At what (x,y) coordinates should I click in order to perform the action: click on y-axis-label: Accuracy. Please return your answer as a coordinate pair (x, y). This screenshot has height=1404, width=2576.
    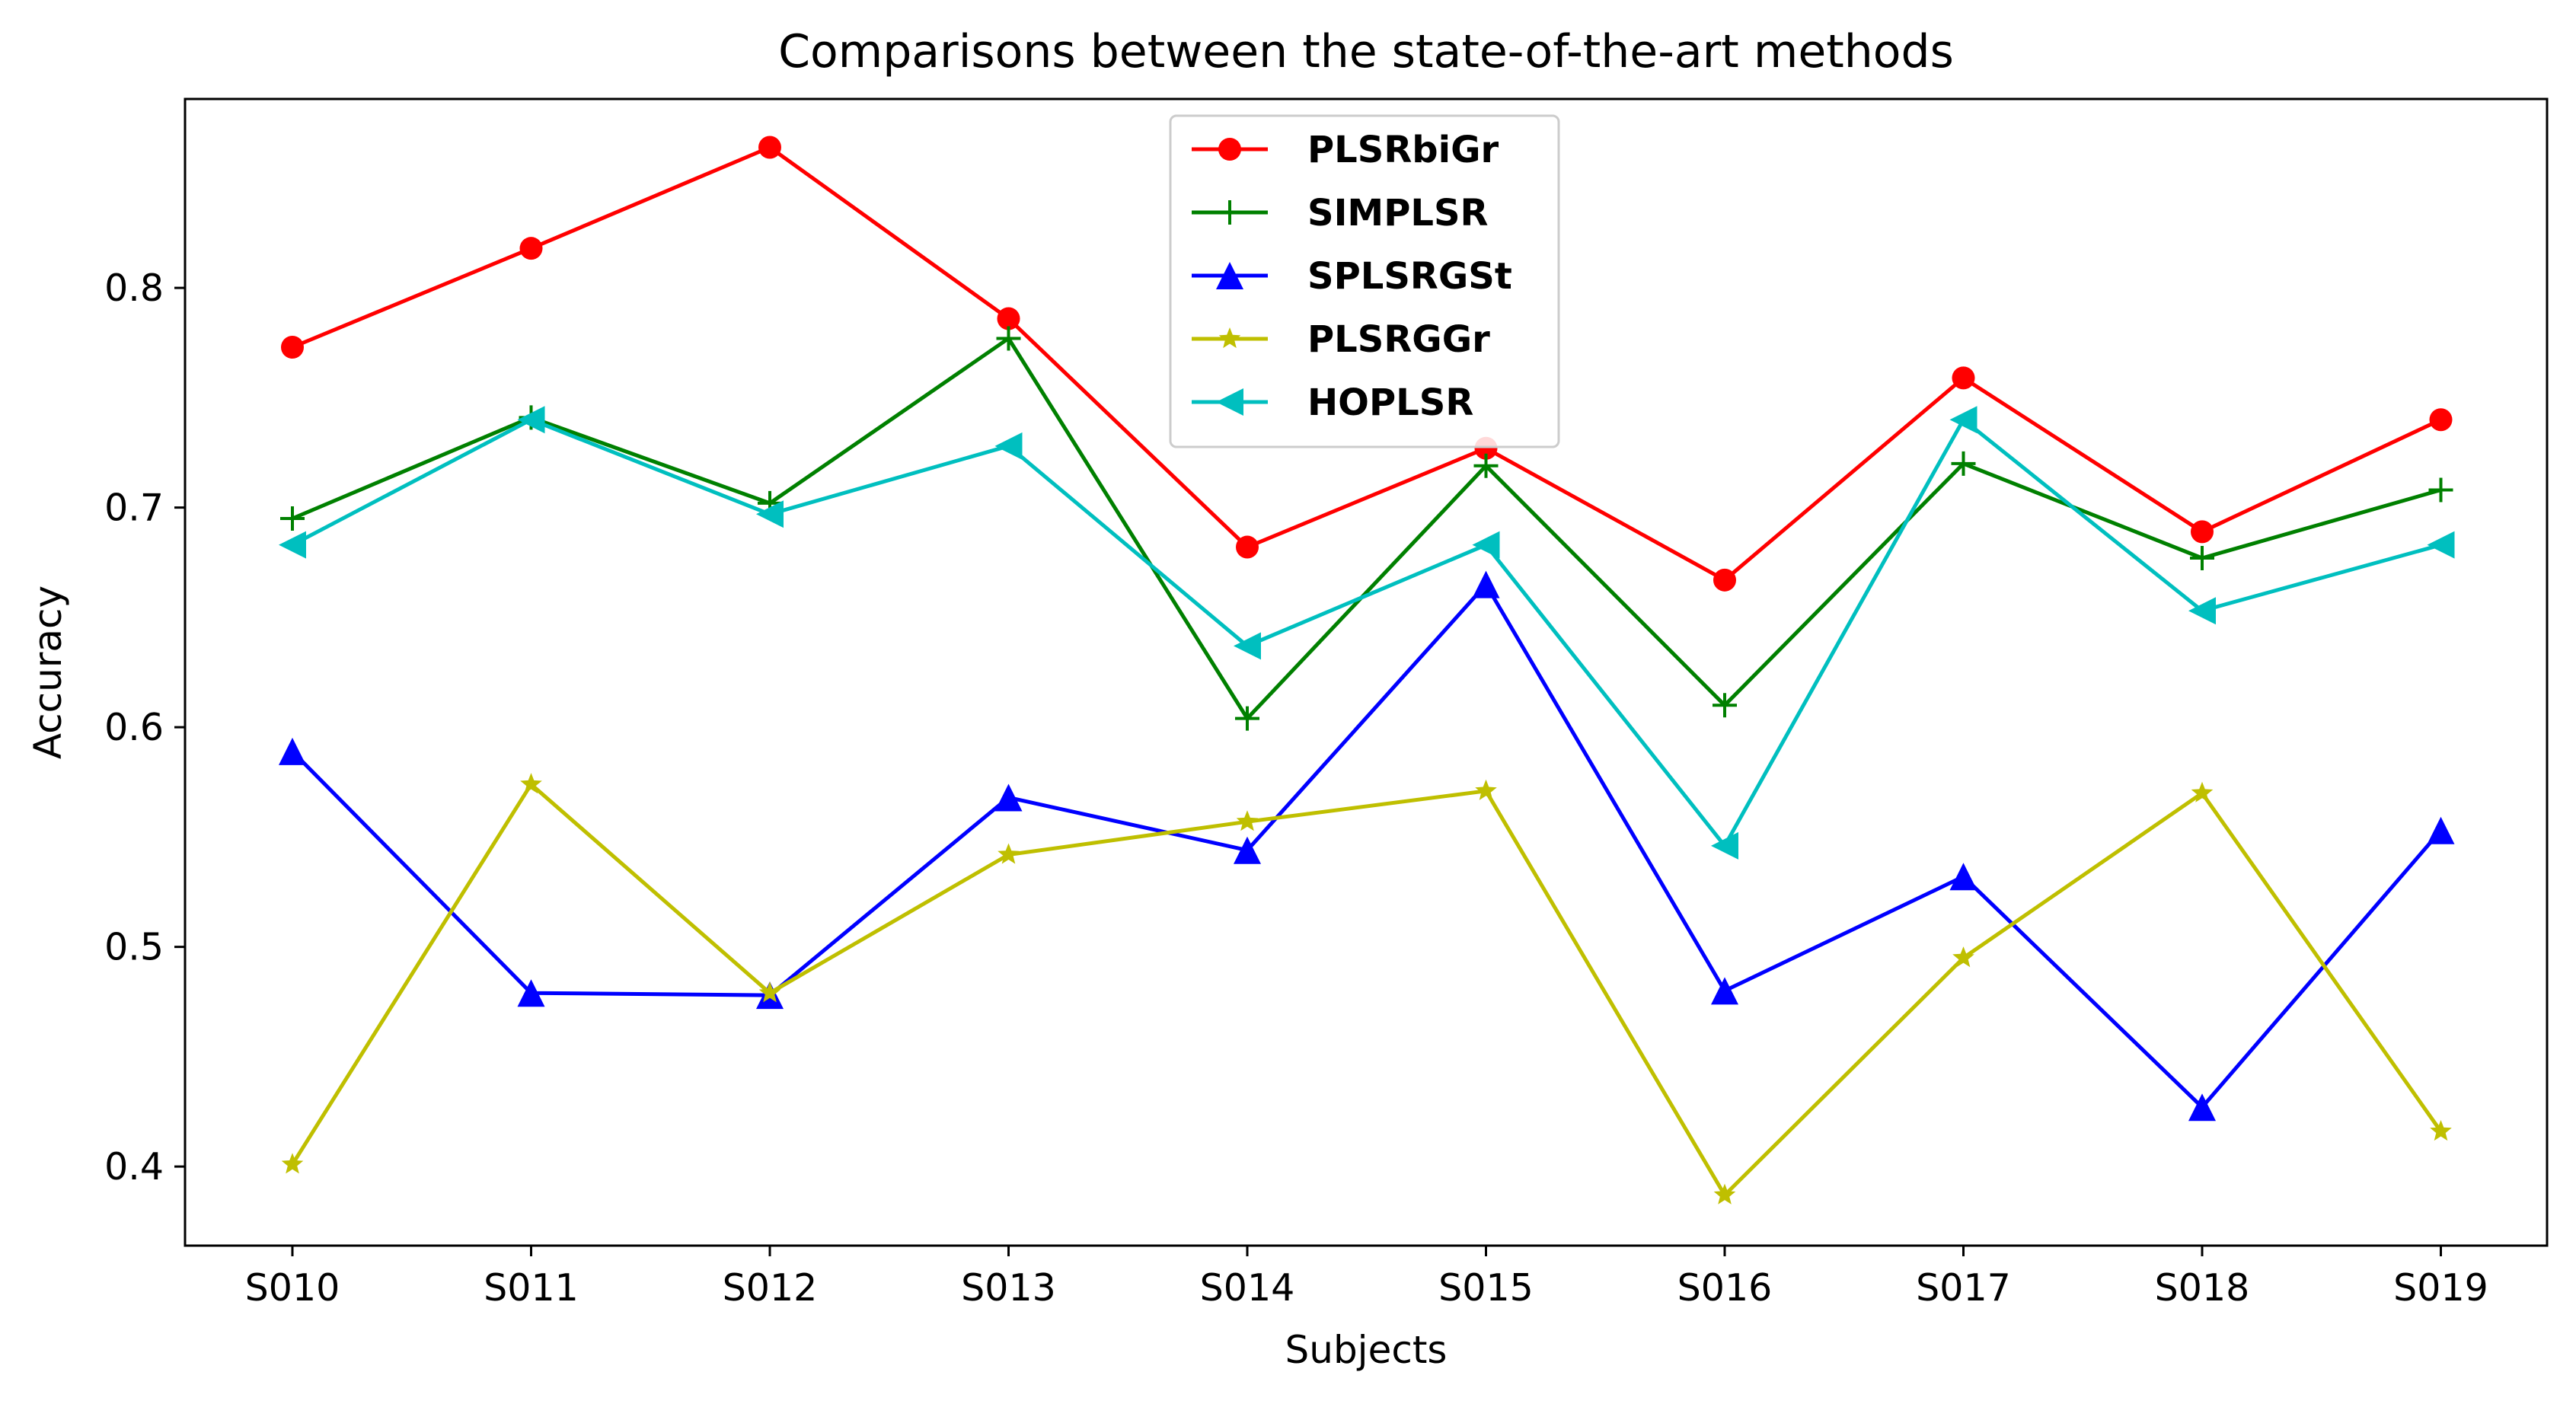
    Looking at the image, I should click on (48, 672).